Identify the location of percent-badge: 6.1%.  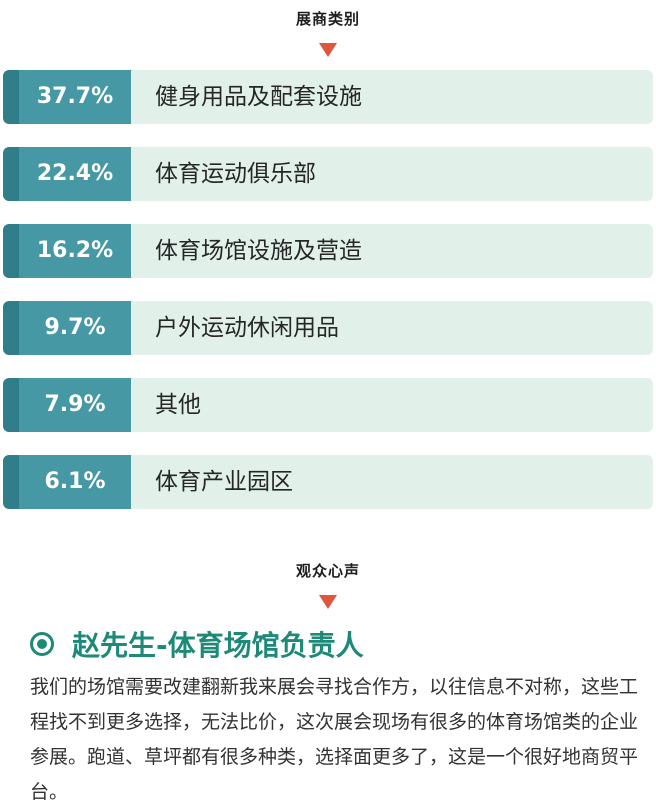
(67, 482).